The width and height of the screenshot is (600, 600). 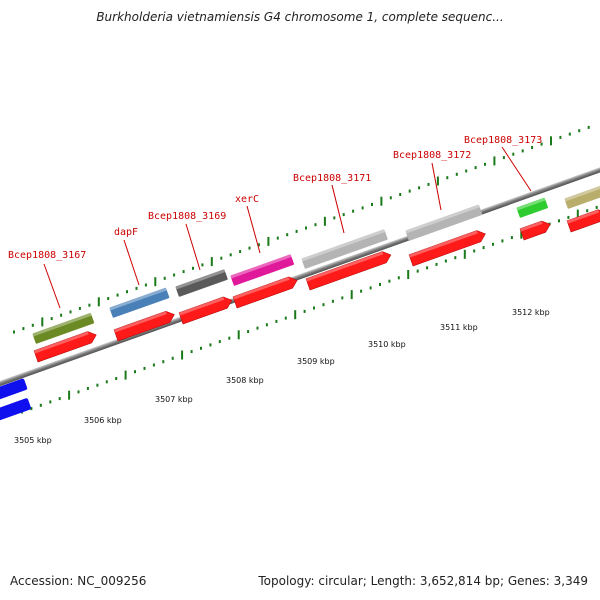 I want to click on gene-bar-dapf, so click(x=139, y=302).